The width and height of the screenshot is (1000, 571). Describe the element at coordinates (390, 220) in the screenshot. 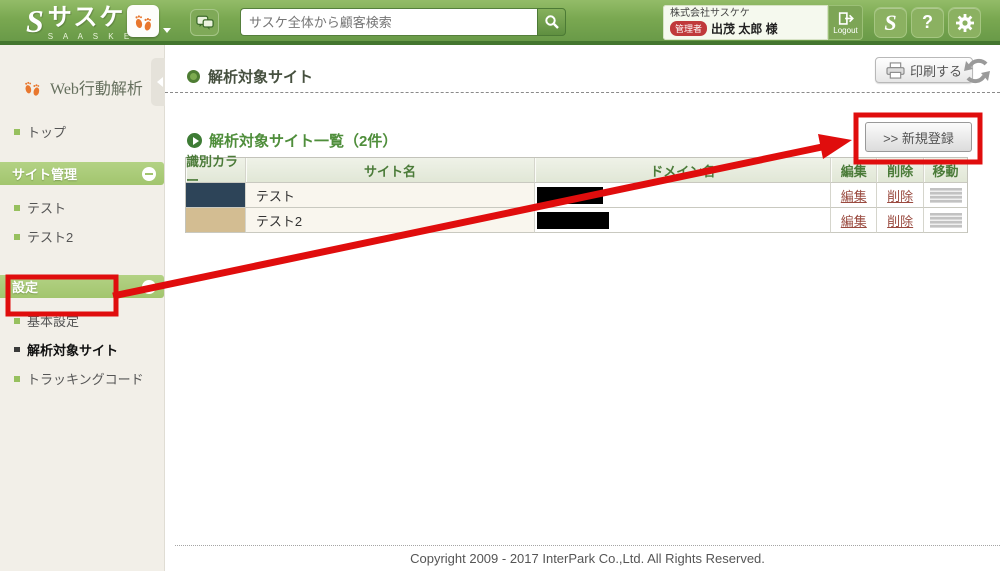

I see `site-name-cell: テスト2` at that location.